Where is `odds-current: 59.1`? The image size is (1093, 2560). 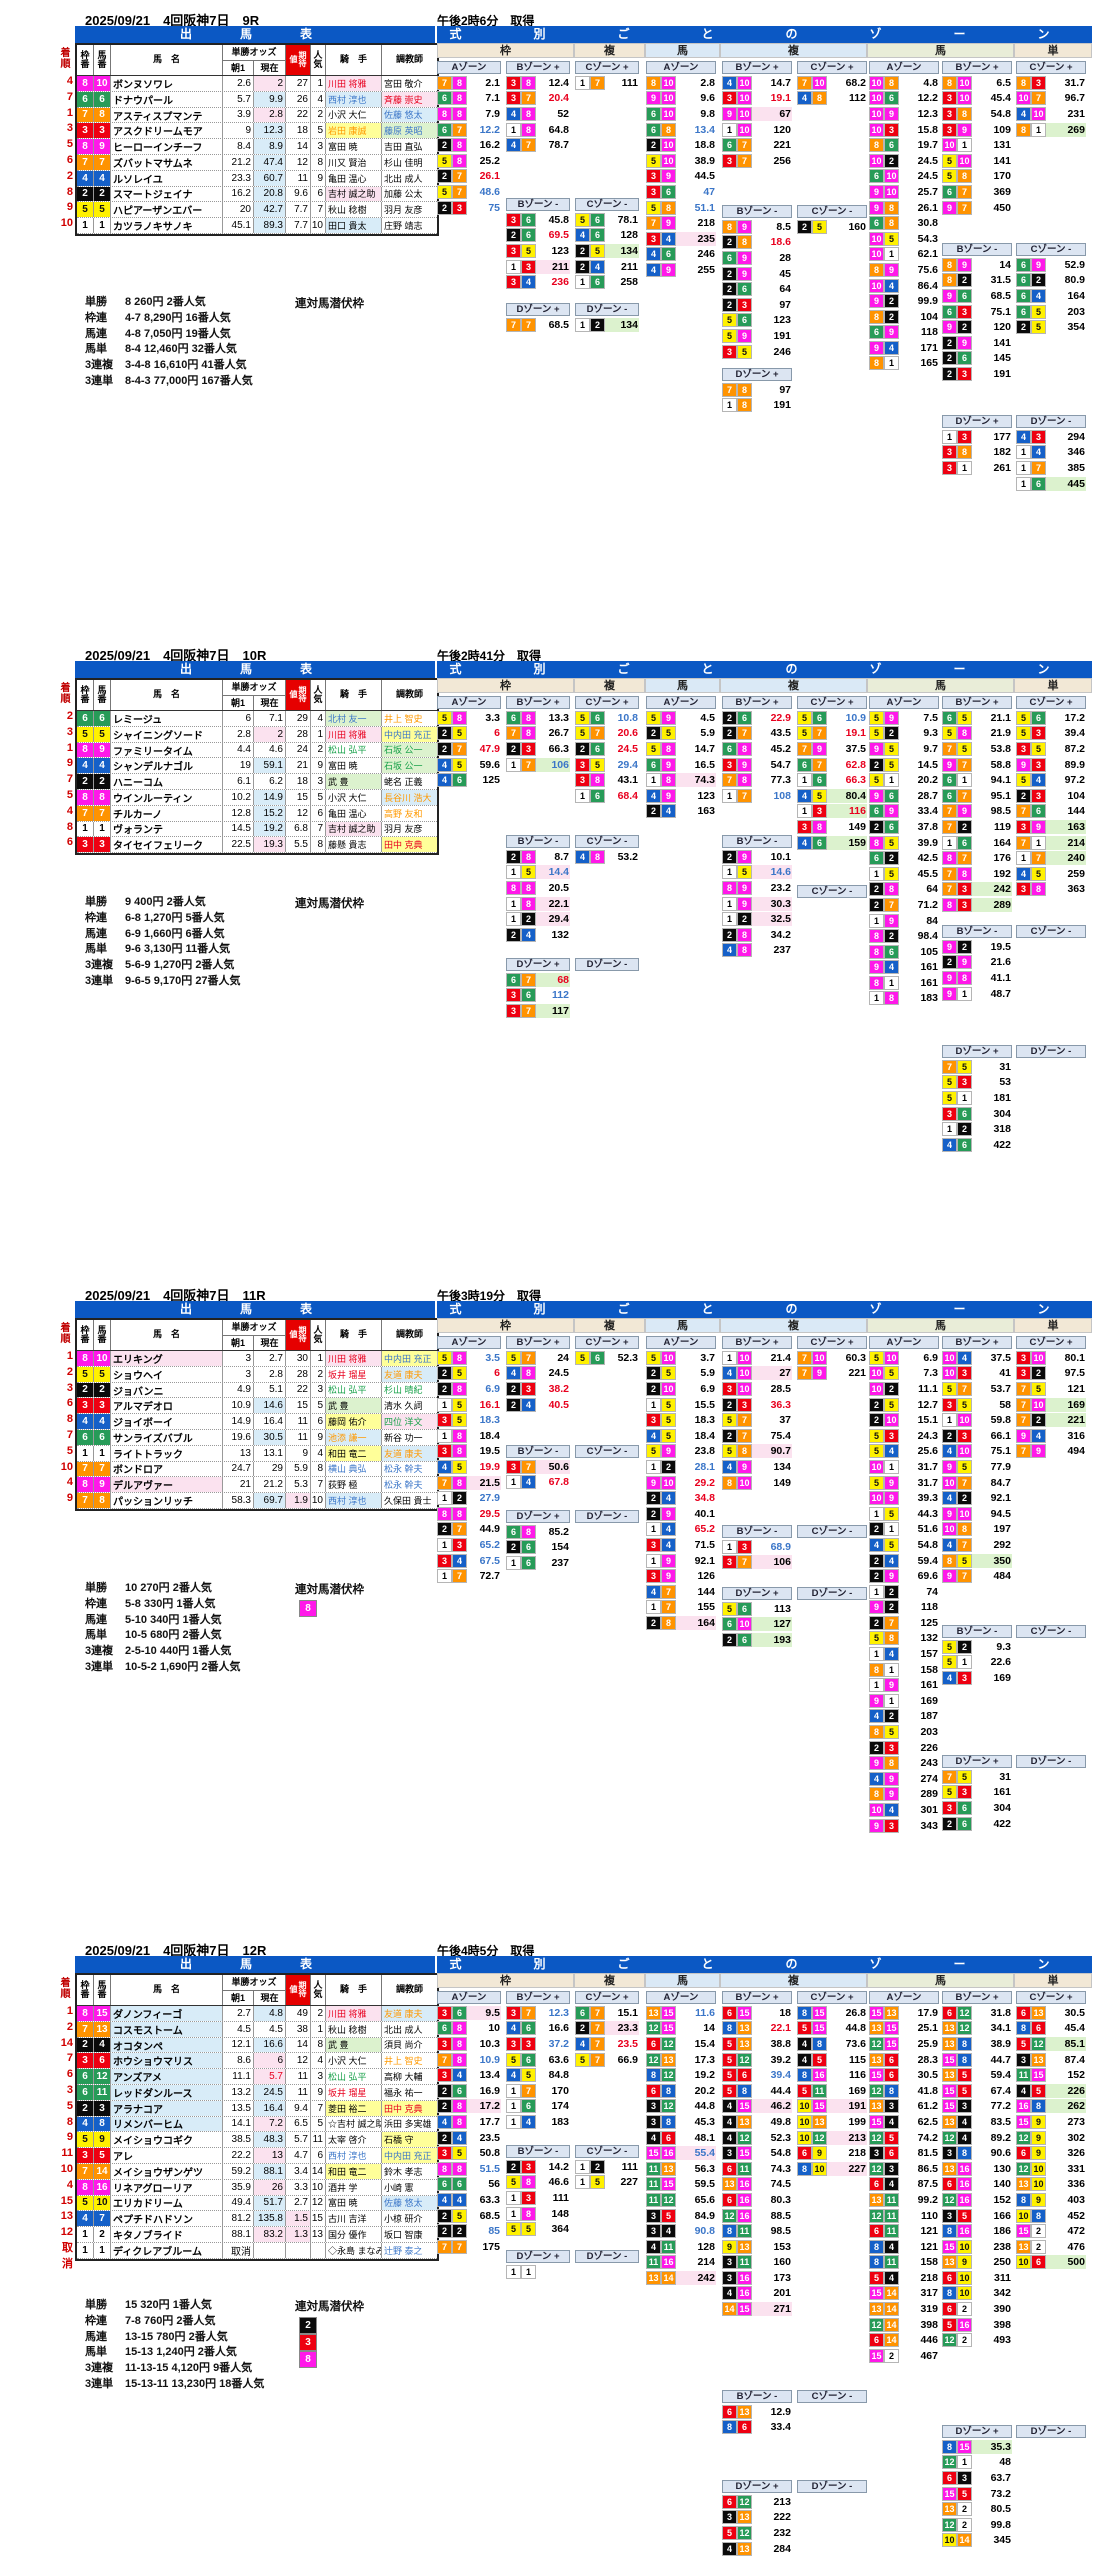 odds-current: 59.1 is located at coordinates (270, 766).